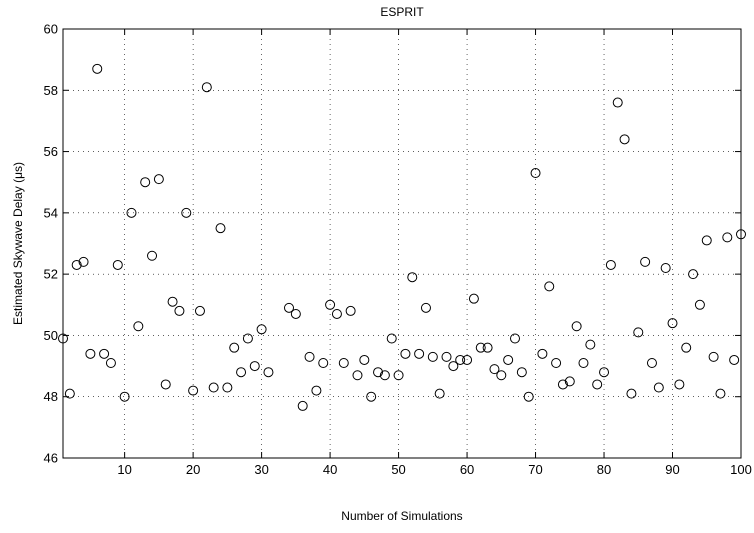 The height and width of the screenshot is (533, 754). What do you see at coordinates (261, 469) in the screenshot?
I see `x-tick-label: 30` at bounding box center [261, 469].